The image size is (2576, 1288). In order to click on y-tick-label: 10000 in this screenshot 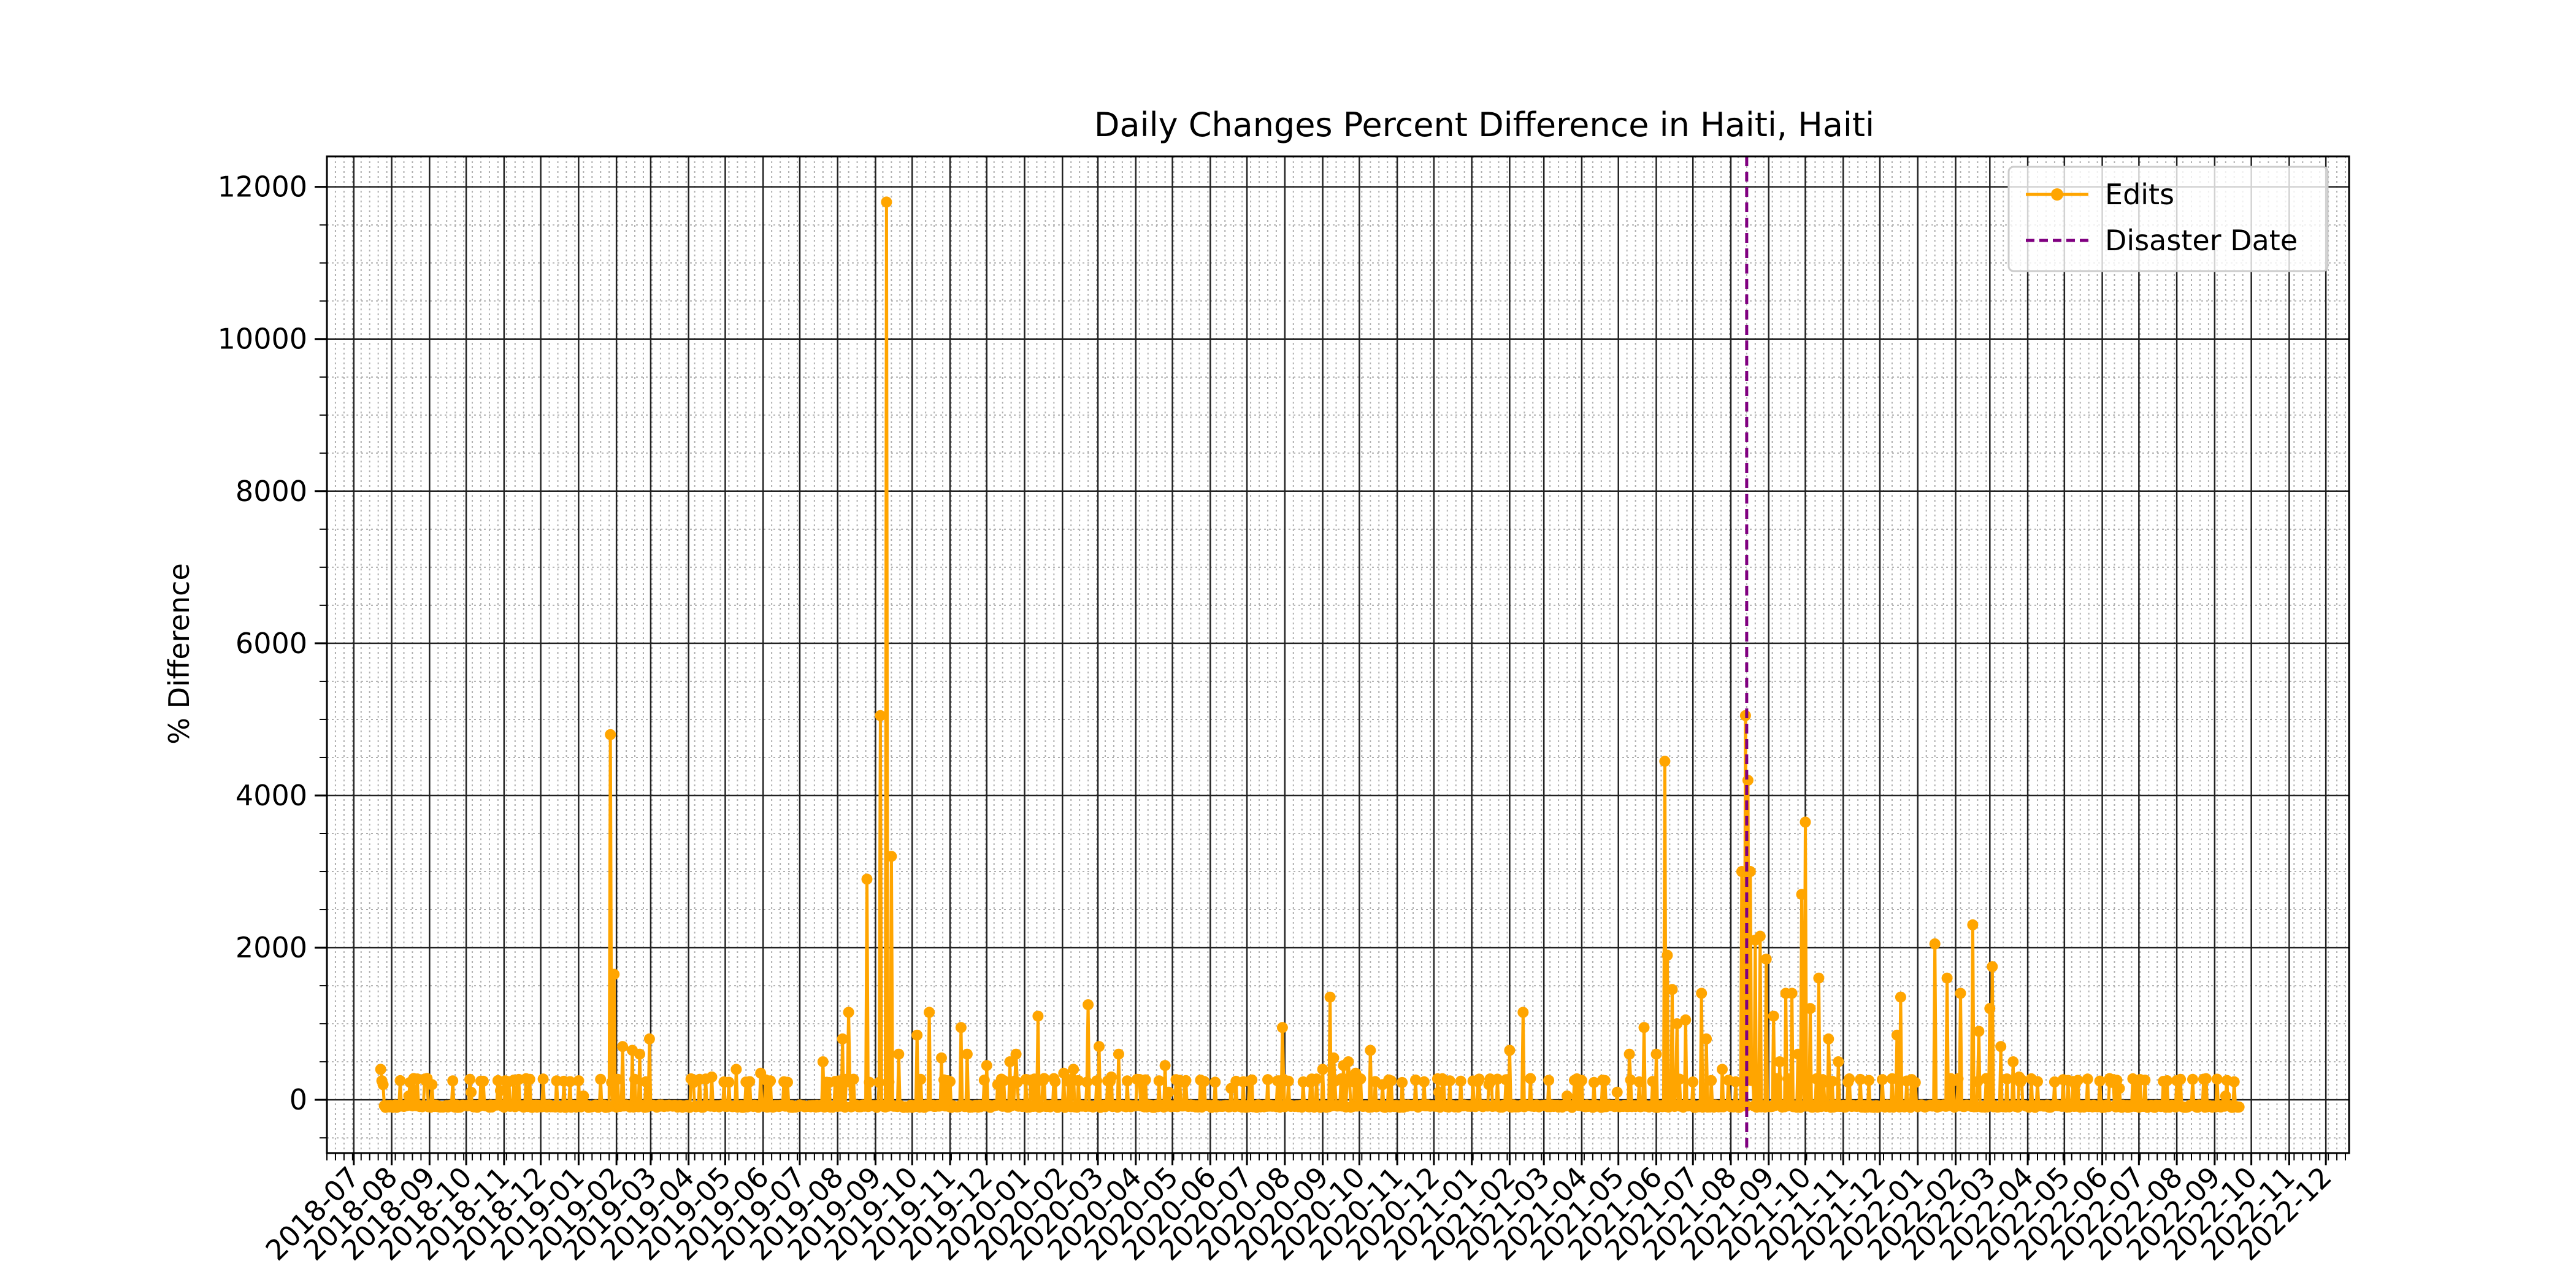, I will do `click(262, 339)`.